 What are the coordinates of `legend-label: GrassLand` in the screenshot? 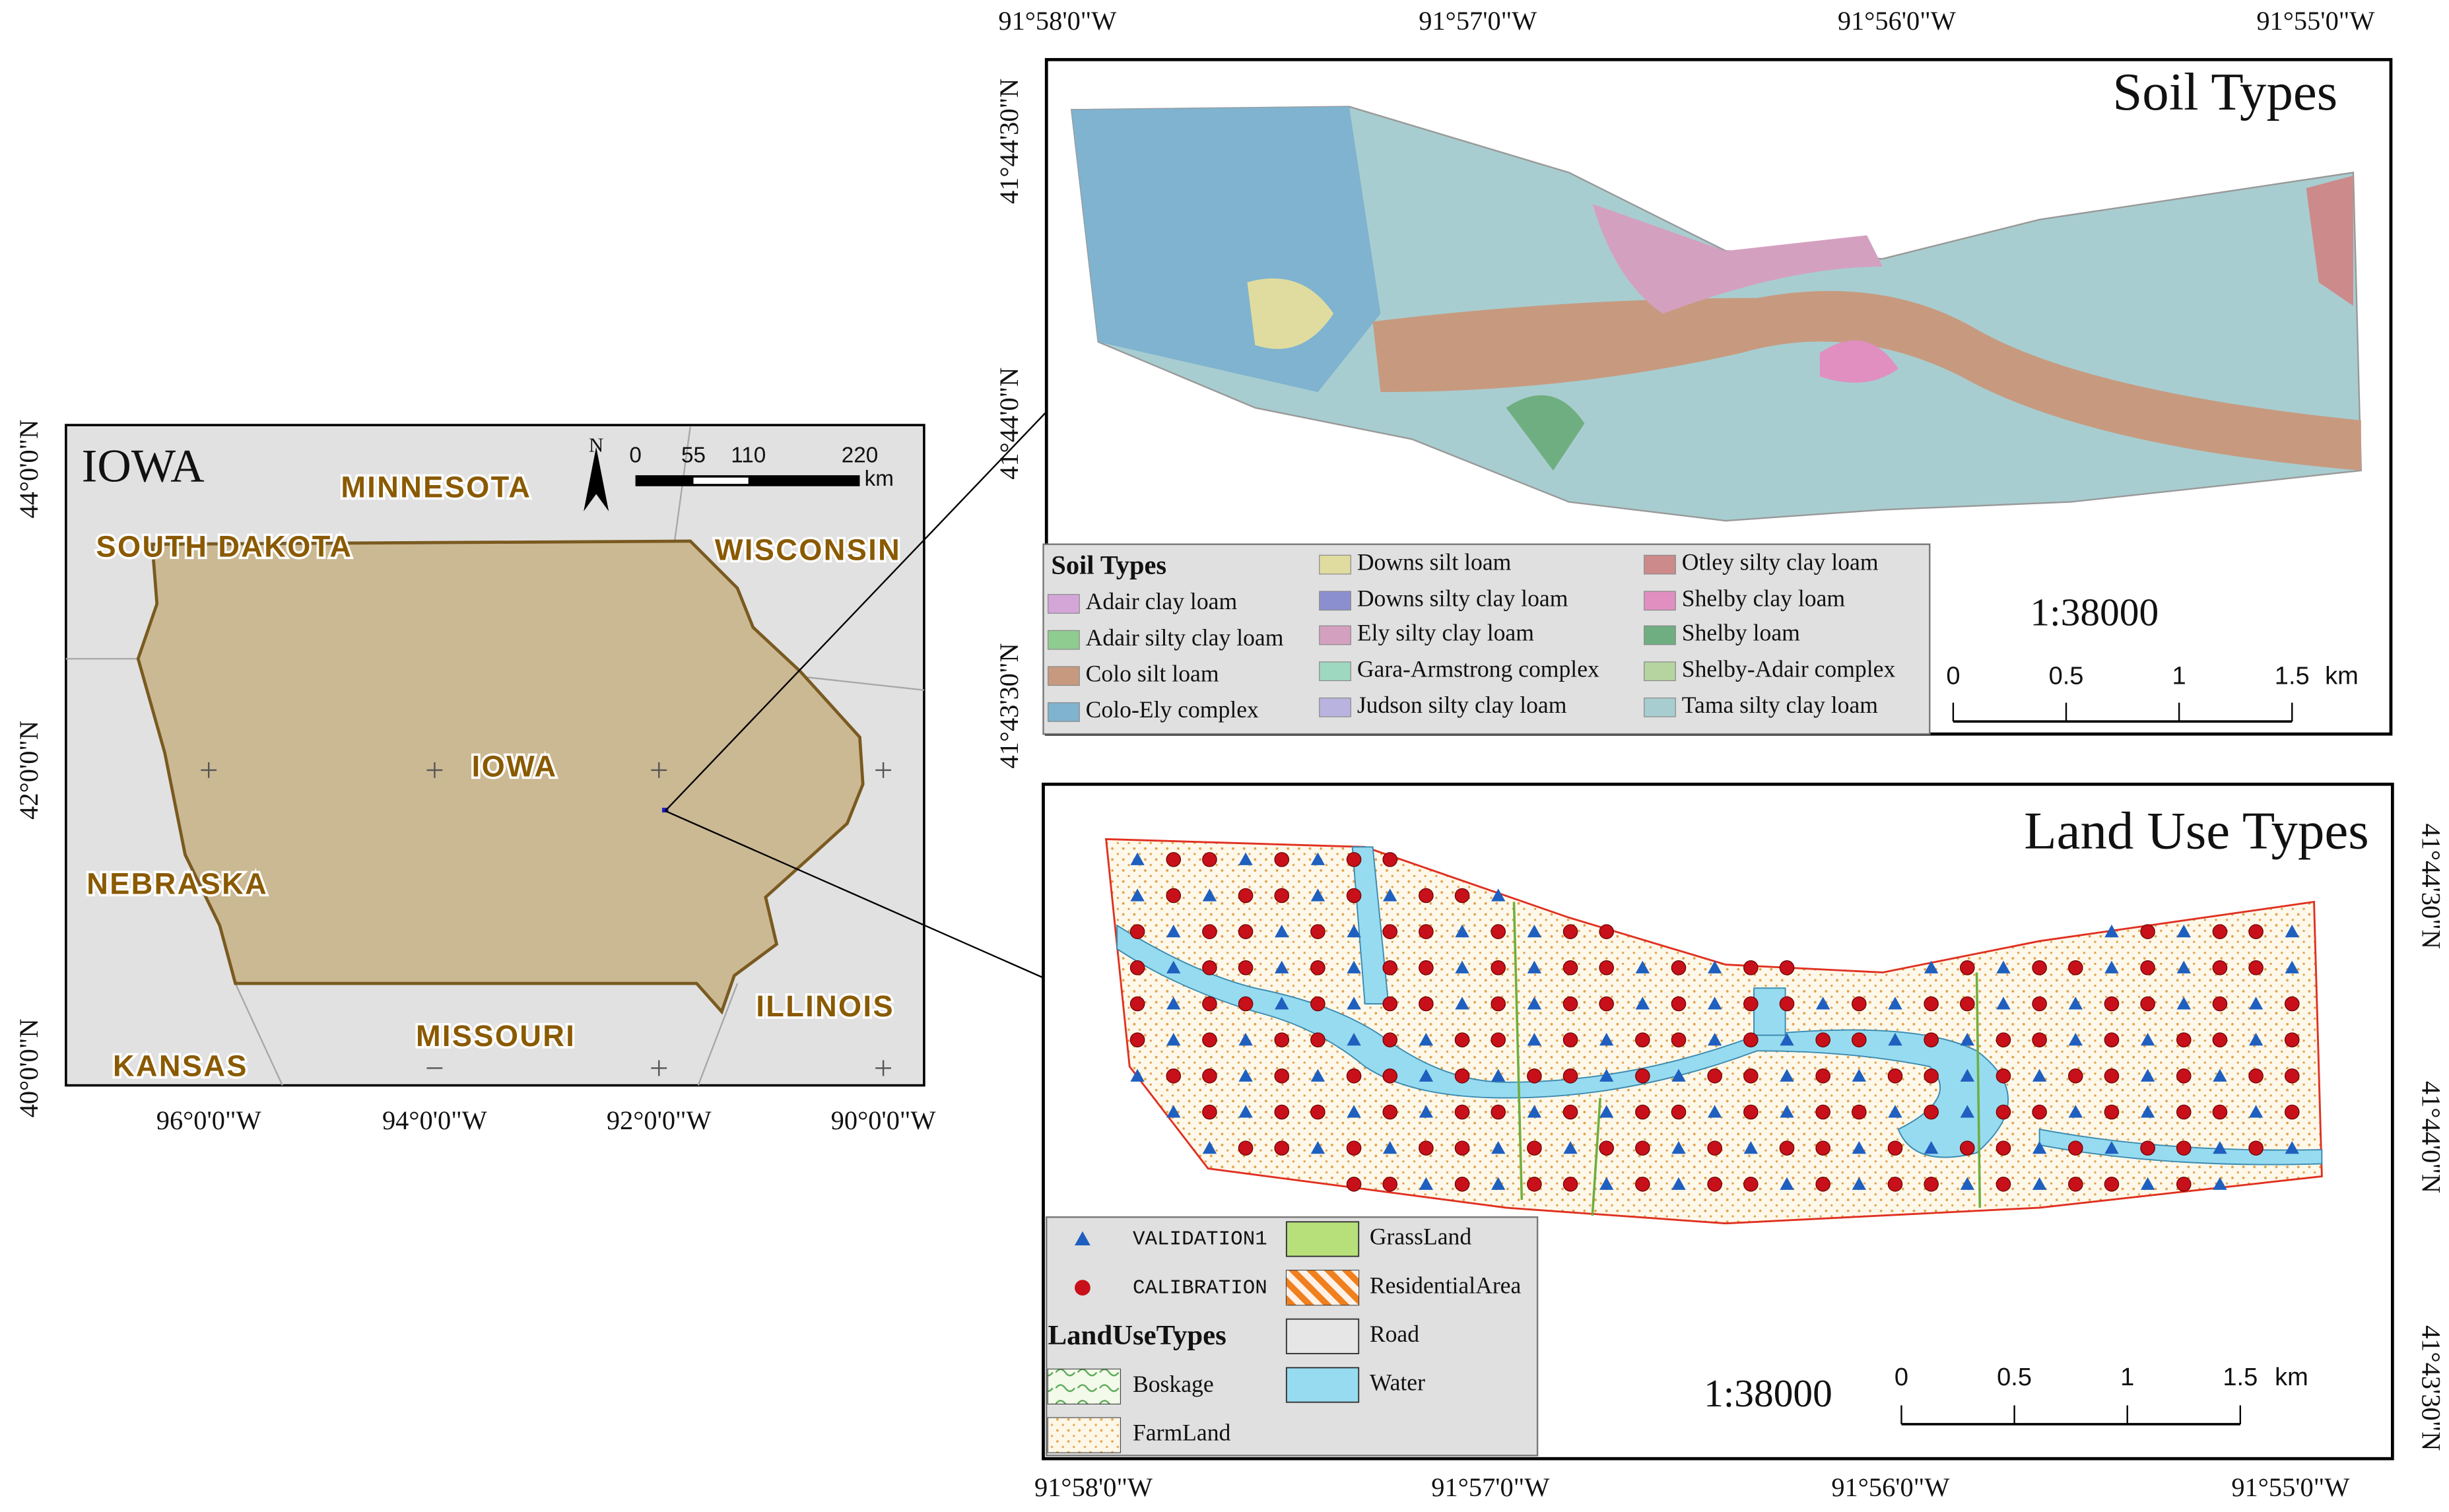 It's located at (1421, 1237).